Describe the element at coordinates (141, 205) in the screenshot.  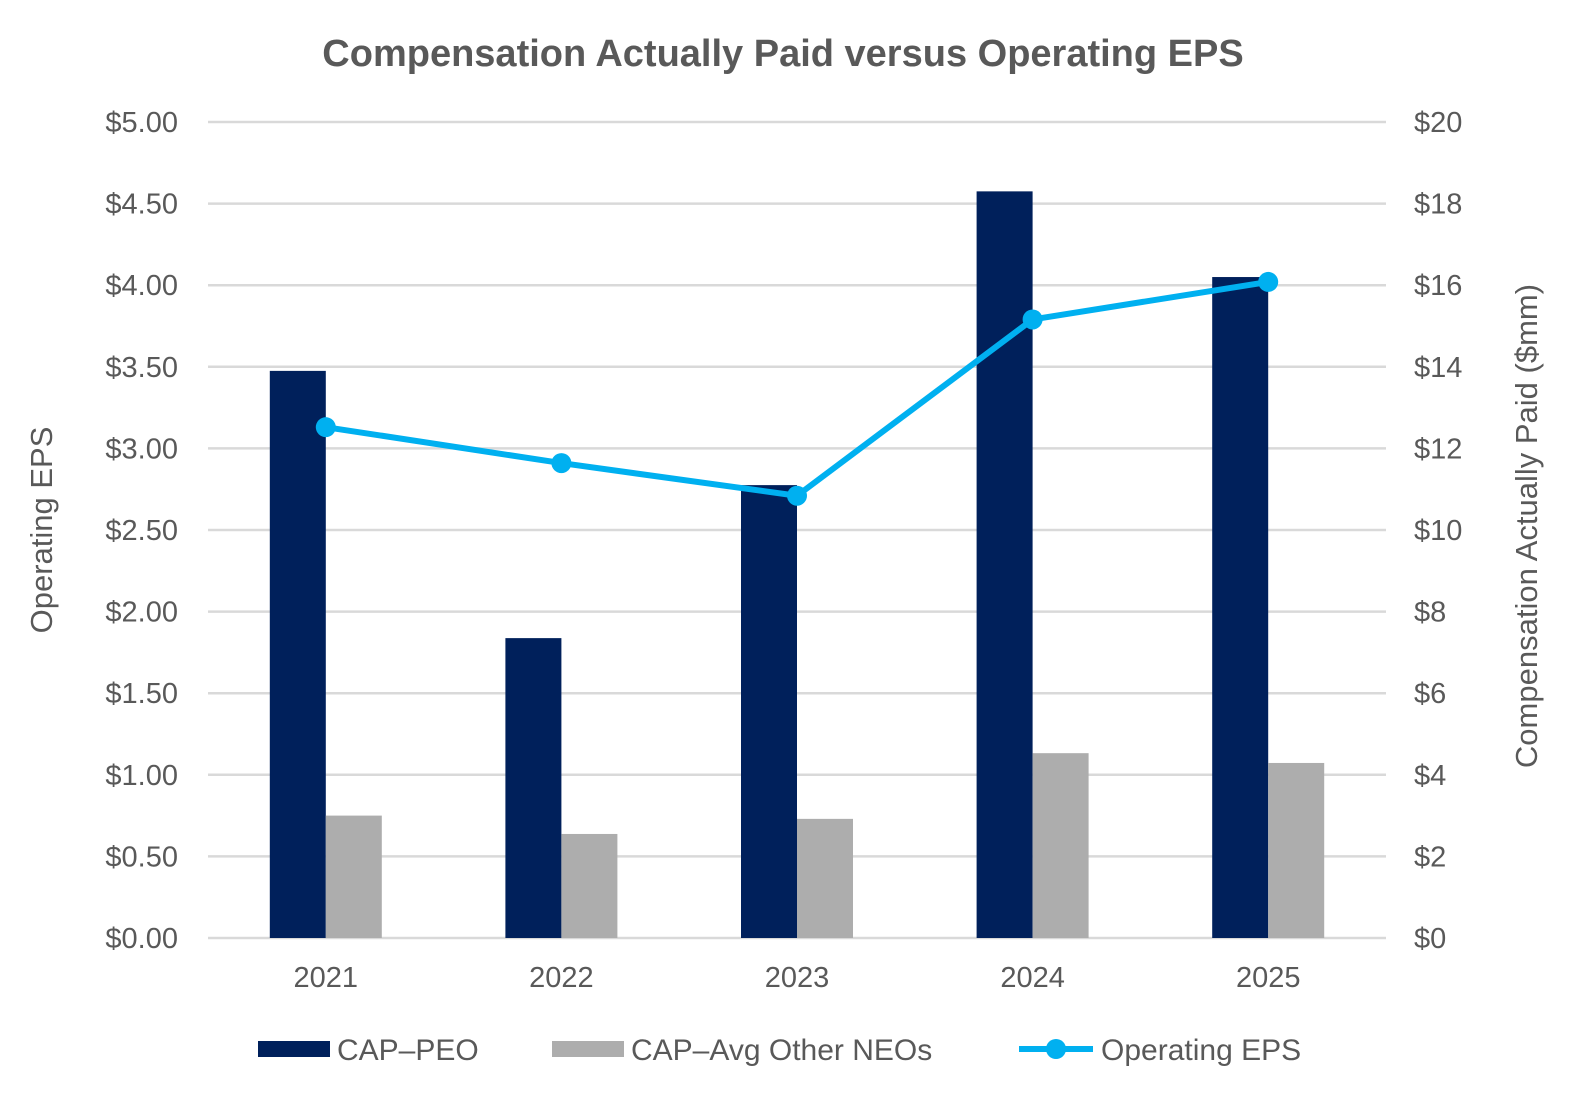
I see `left-tick-label: $4.50` at that location.